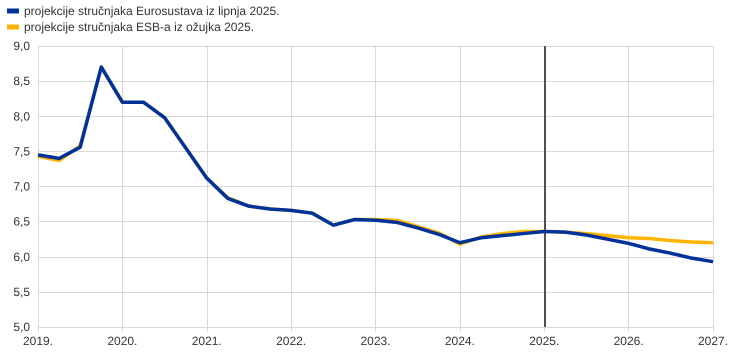  What do you see at coordinates (375, 341) in the screenshot?
I see `x-tick-label: 2023.` at bounding box center [375, 341].